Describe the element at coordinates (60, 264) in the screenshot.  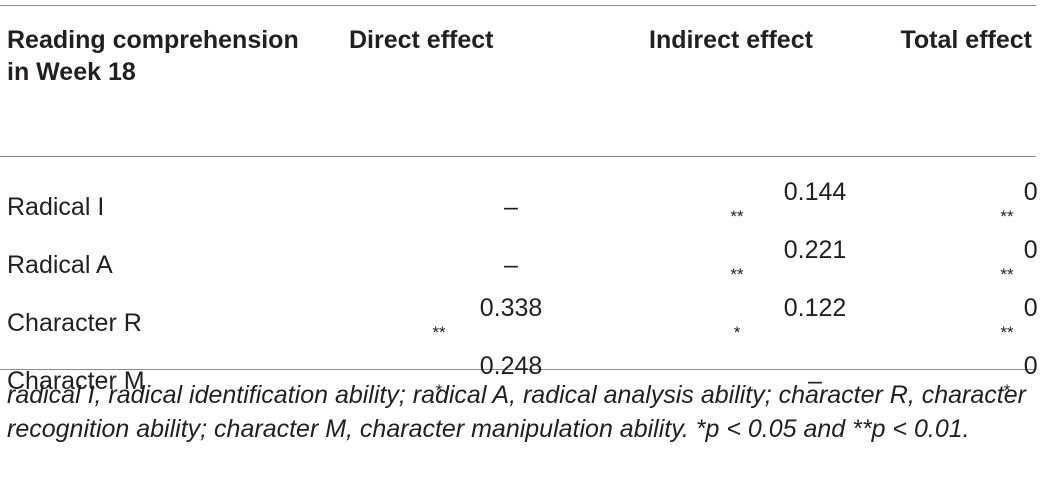
I see `row-label: Radical A` at that location.